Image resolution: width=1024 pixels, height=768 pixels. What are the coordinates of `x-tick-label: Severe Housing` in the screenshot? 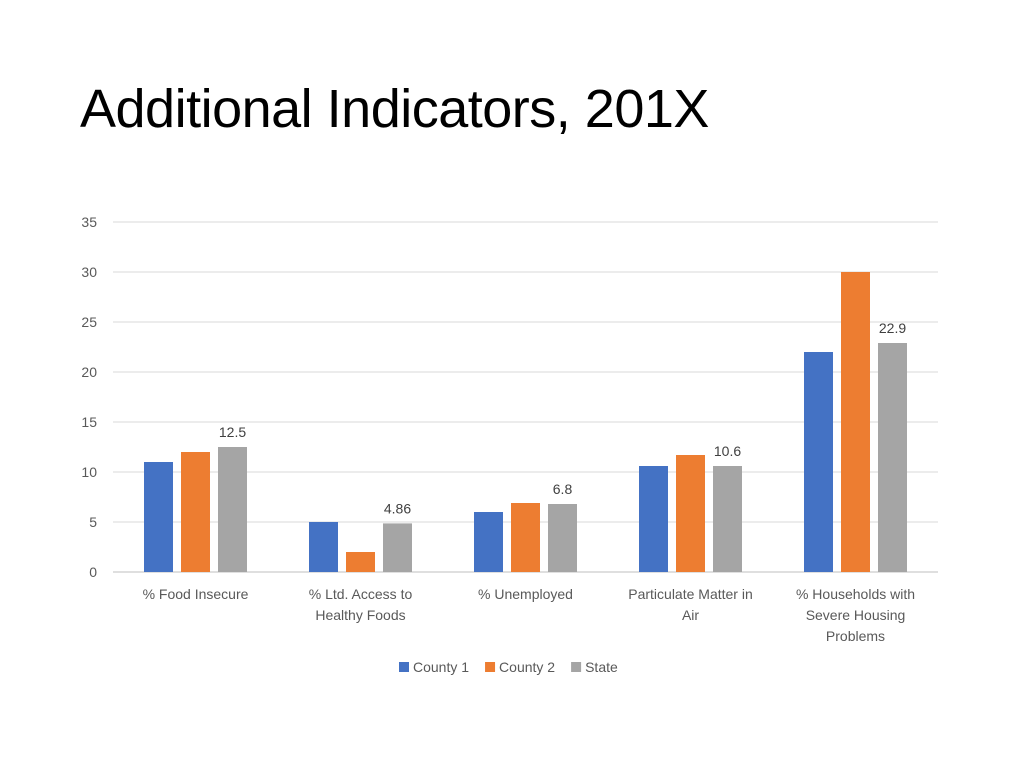 It's located at (856, 615).